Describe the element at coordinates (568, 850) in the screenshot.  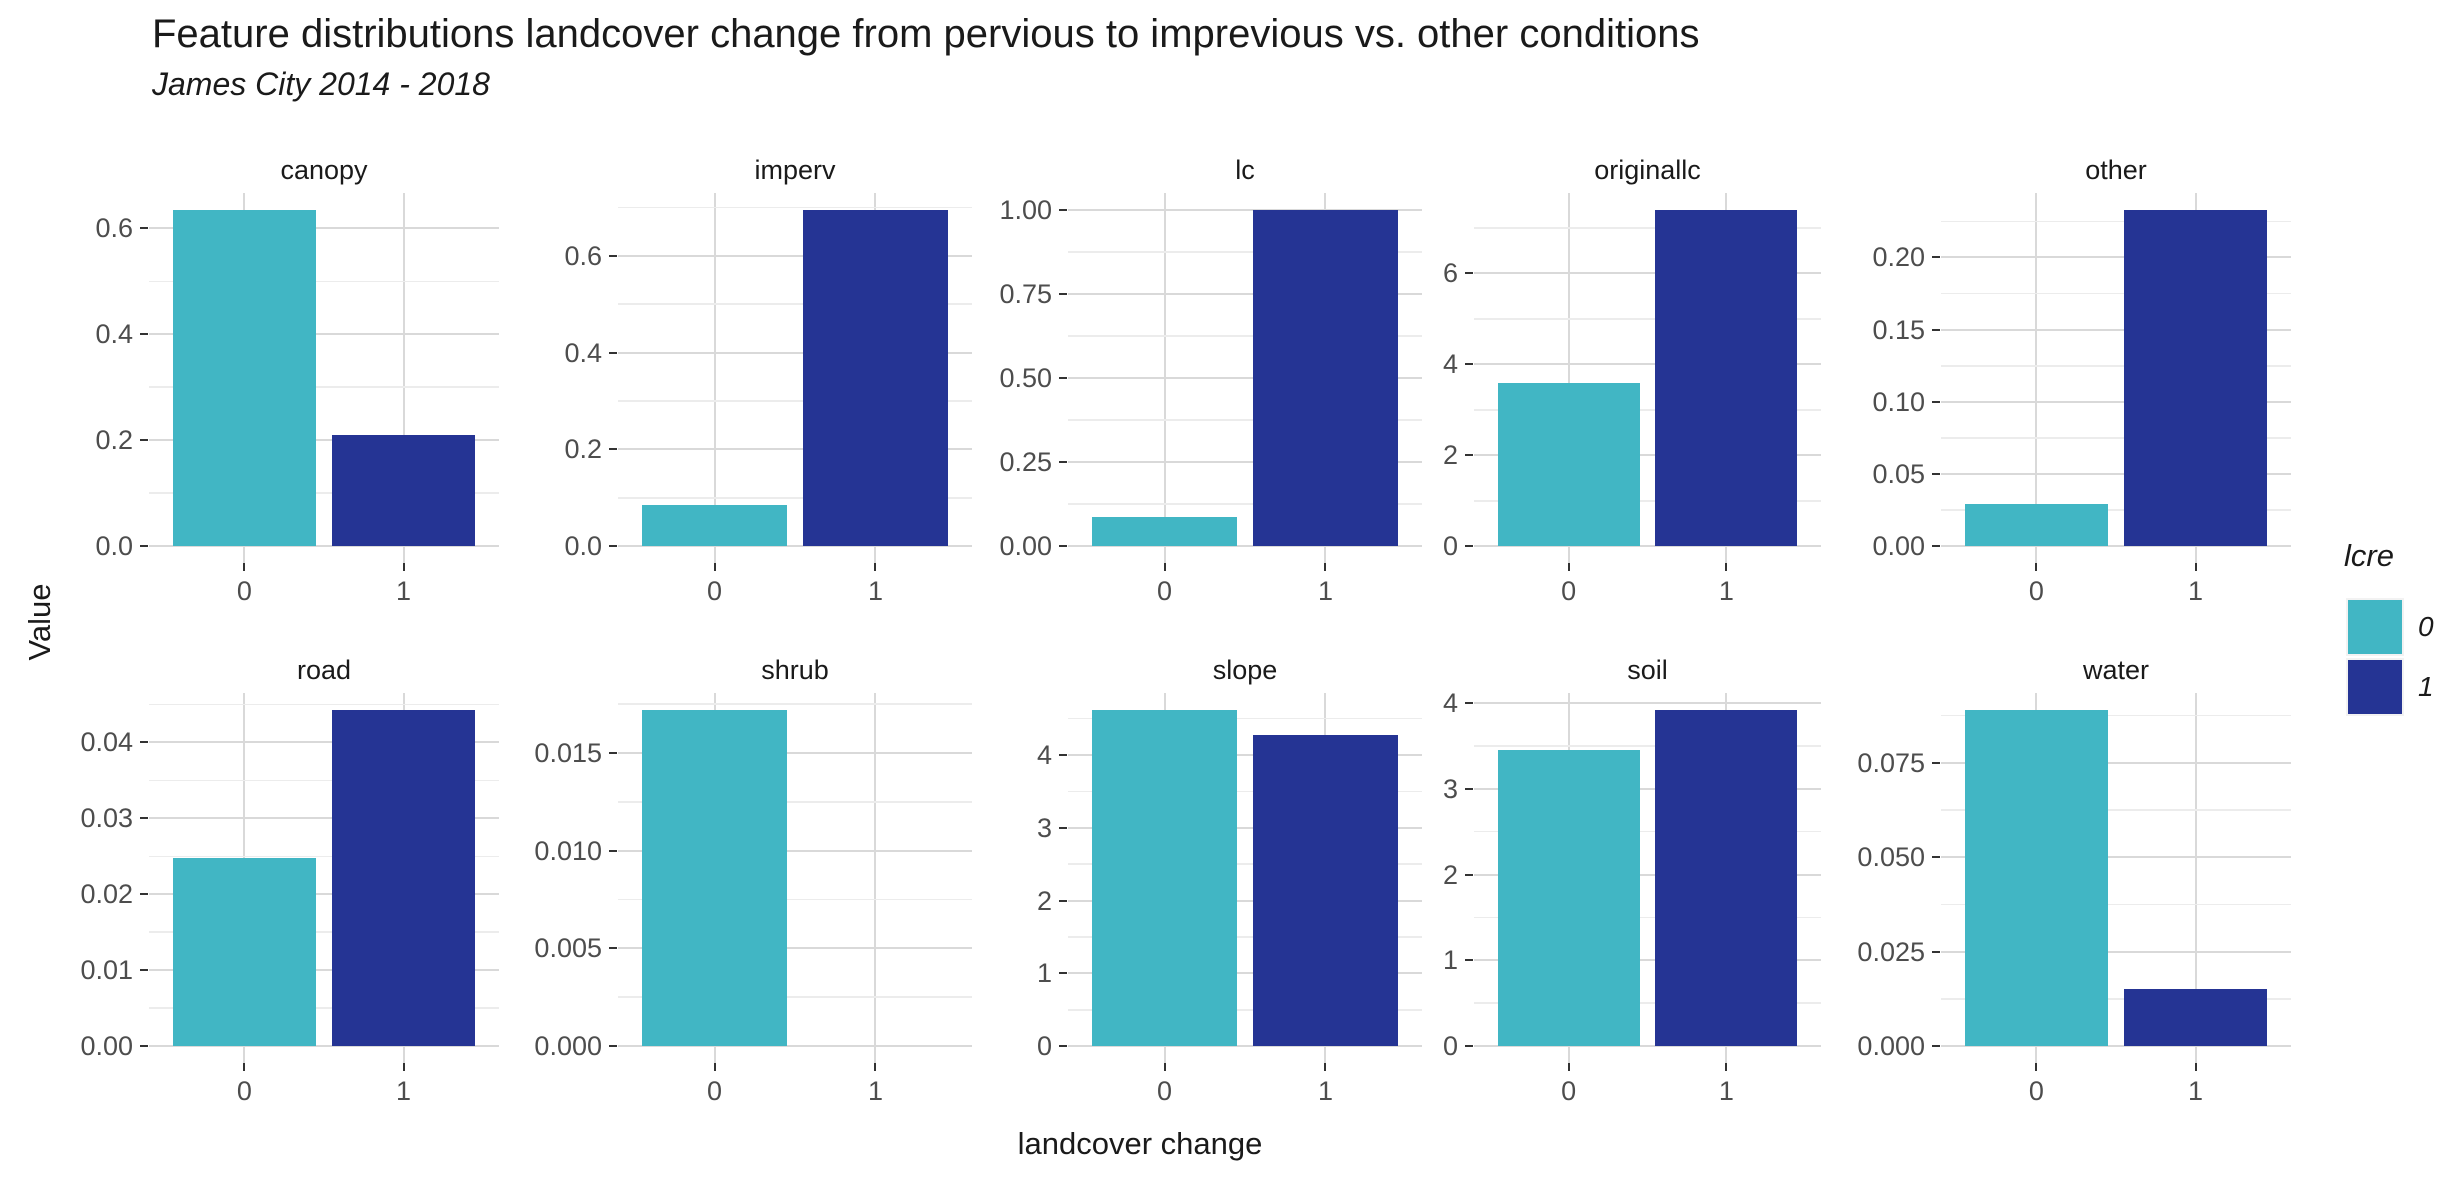
I see `y-tick-label: 0.010` at that location.